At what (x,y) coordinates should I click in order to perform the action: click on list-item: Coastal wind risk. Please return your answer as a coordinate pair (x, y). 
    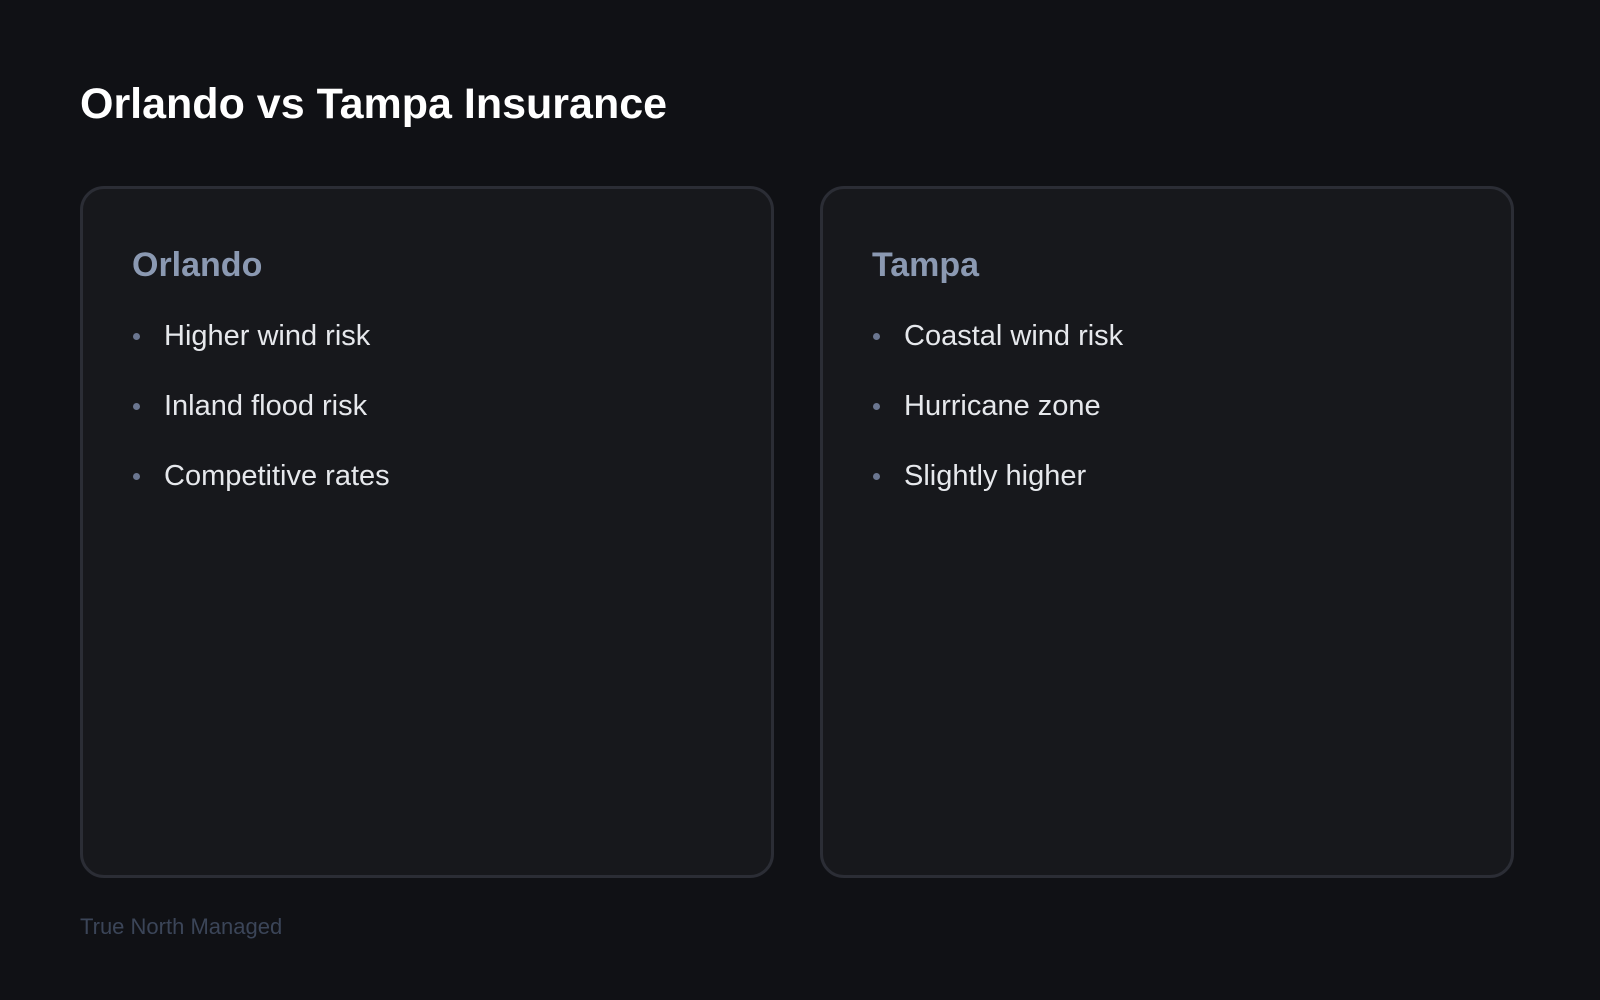
    Looking at the image, I should click on (997, 354).